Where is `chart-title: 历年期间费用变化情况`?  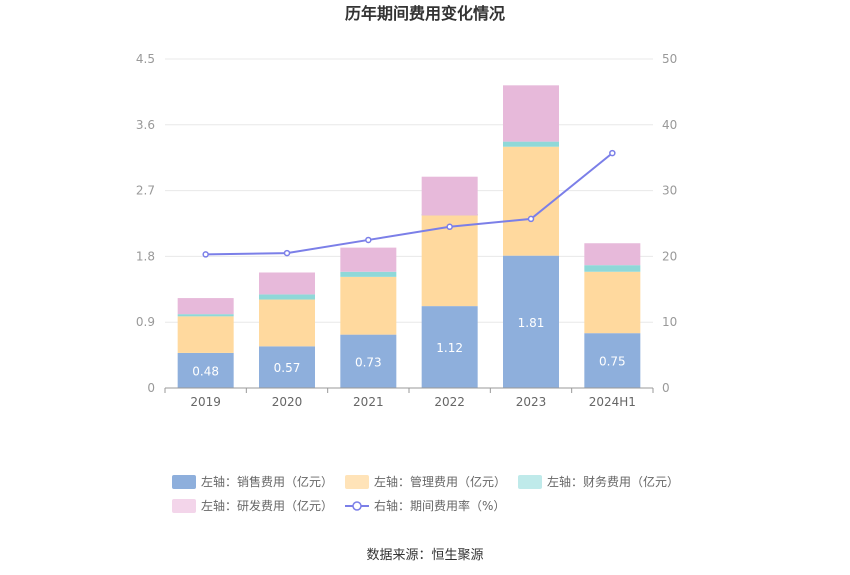 chart-title: 历年期间费用变化情况 is located at coordinates (425, 13).